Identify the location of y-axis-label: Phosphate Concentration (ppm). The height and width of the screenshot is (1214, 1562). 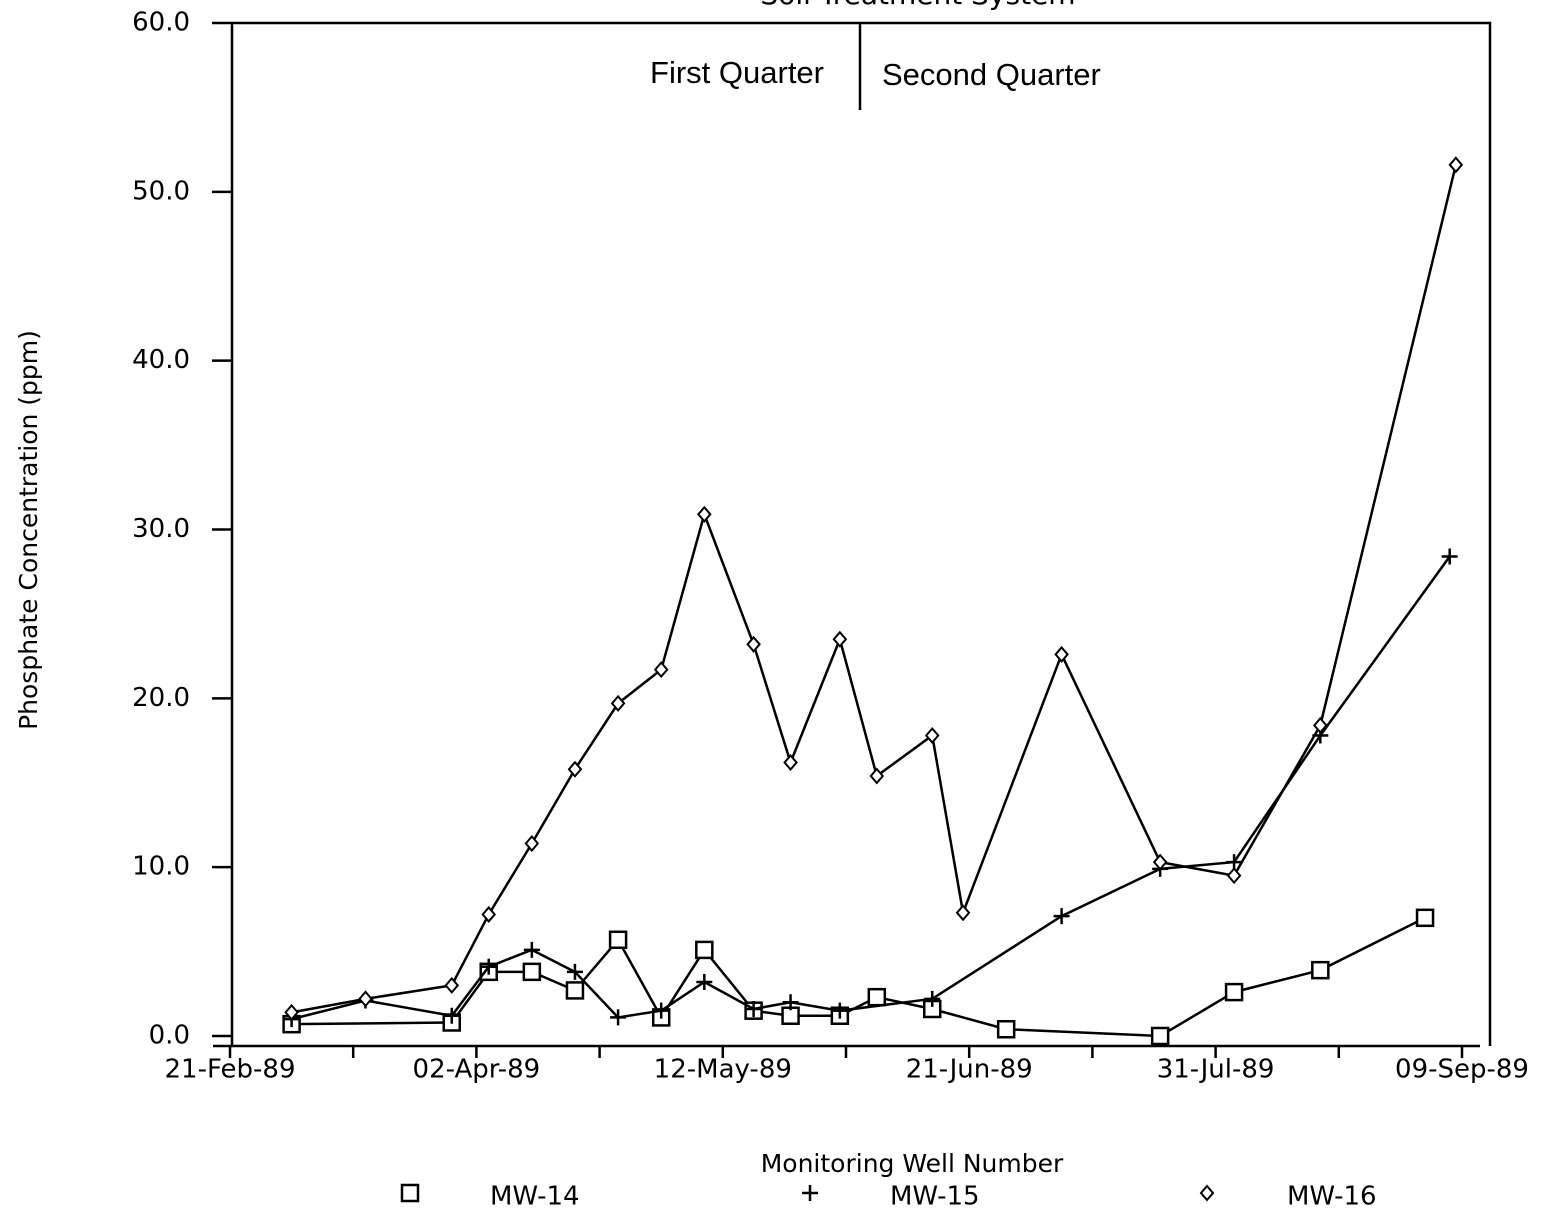
(28, 530).